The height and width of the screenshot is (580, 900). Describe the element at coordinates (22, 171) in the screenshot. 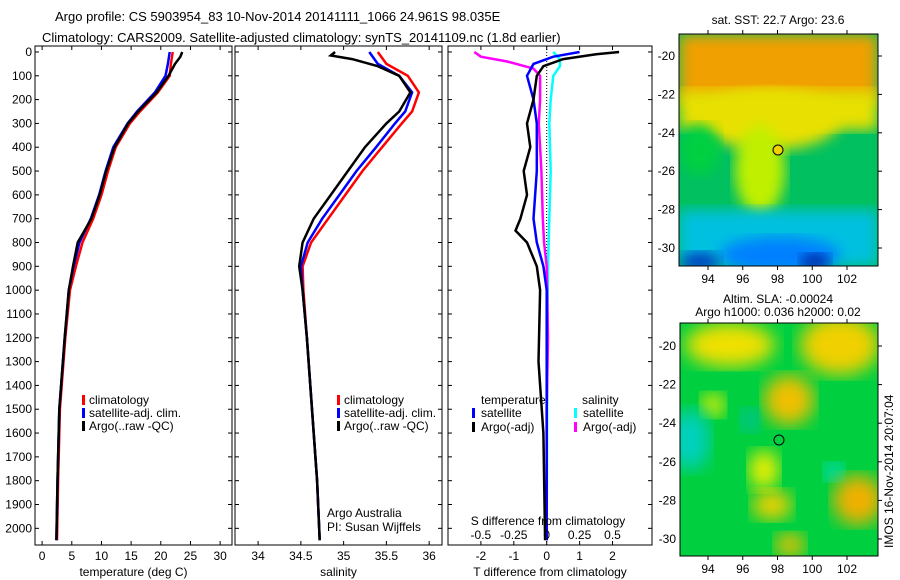

I see `y-tick-label: 500` at that location.